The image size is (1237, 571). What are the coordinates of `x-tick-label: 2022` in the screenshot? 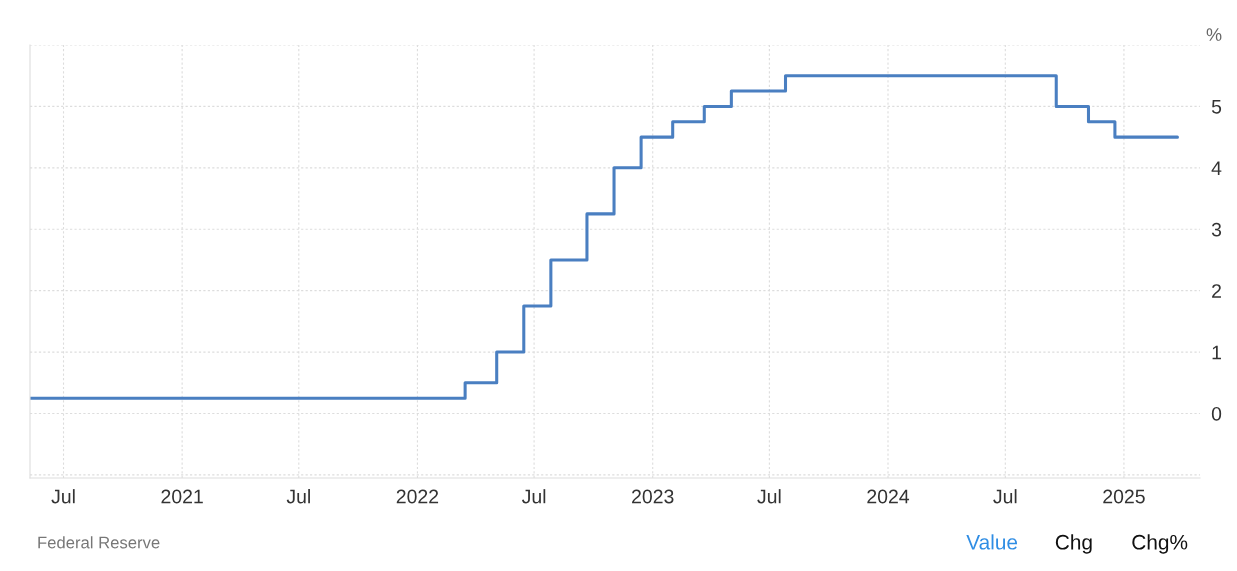 It's located at (417, 496).